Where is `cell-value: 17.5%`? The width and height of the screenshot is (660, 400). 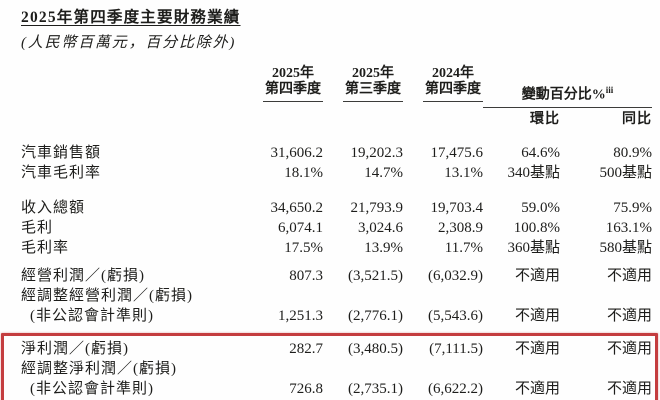
cell-value: 17.5% is located at coordinates (303, 247).